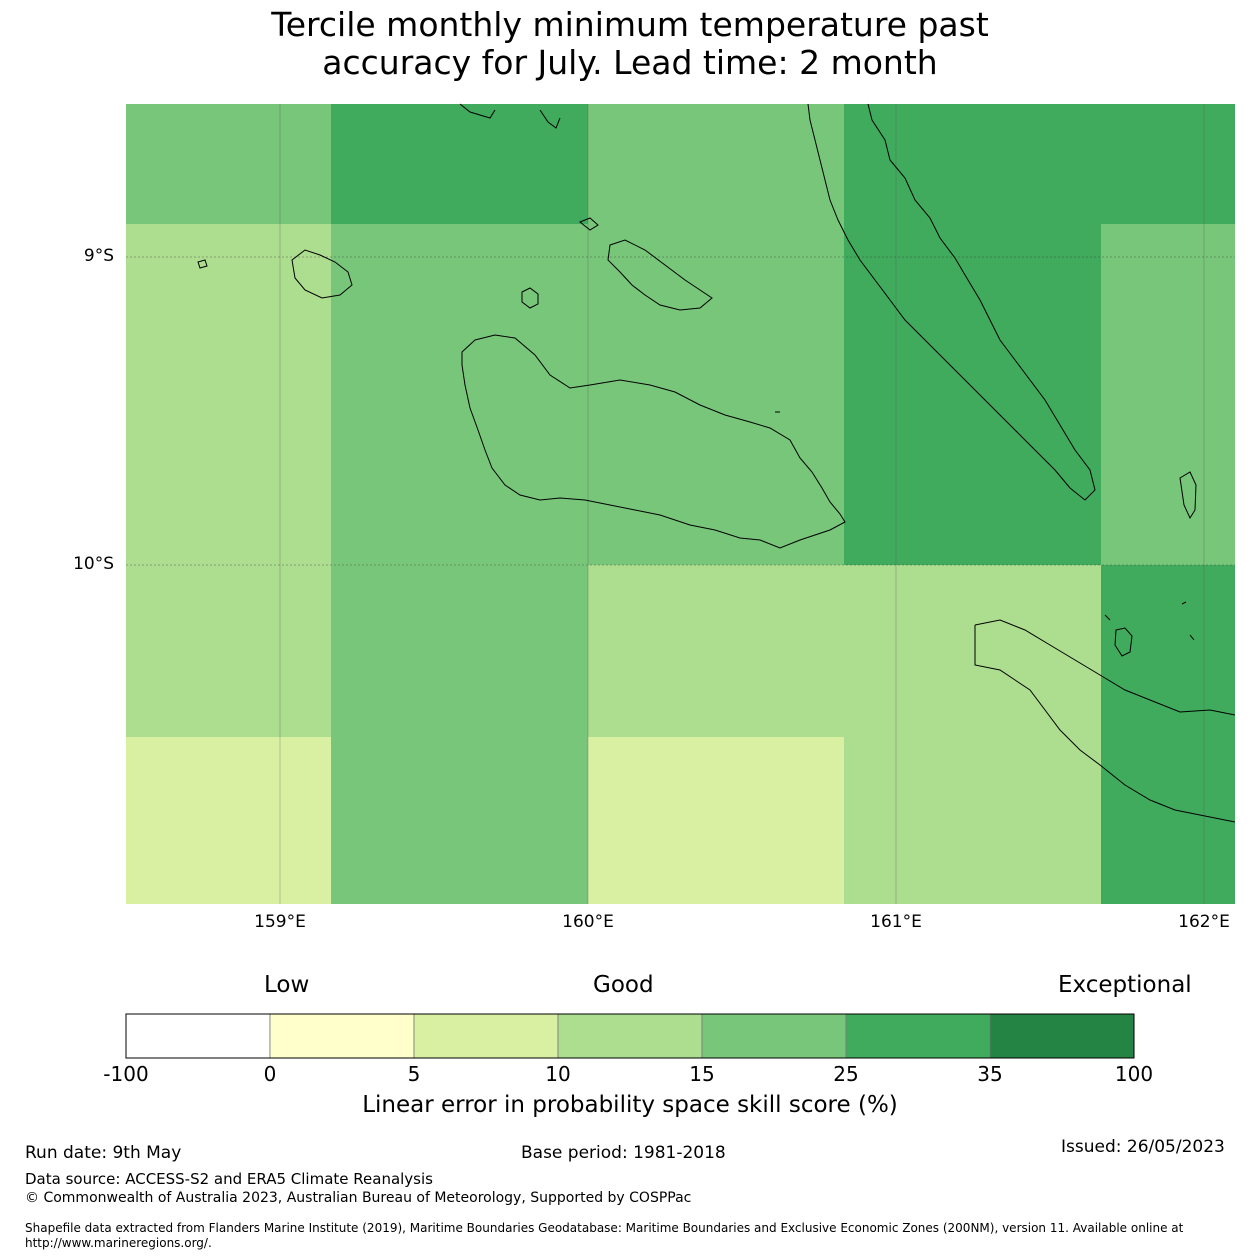 The image size is (1260, 1260). Describe the element at coordinates (510, 116) in the screenshot. I see `coast-north-islets` at that location.